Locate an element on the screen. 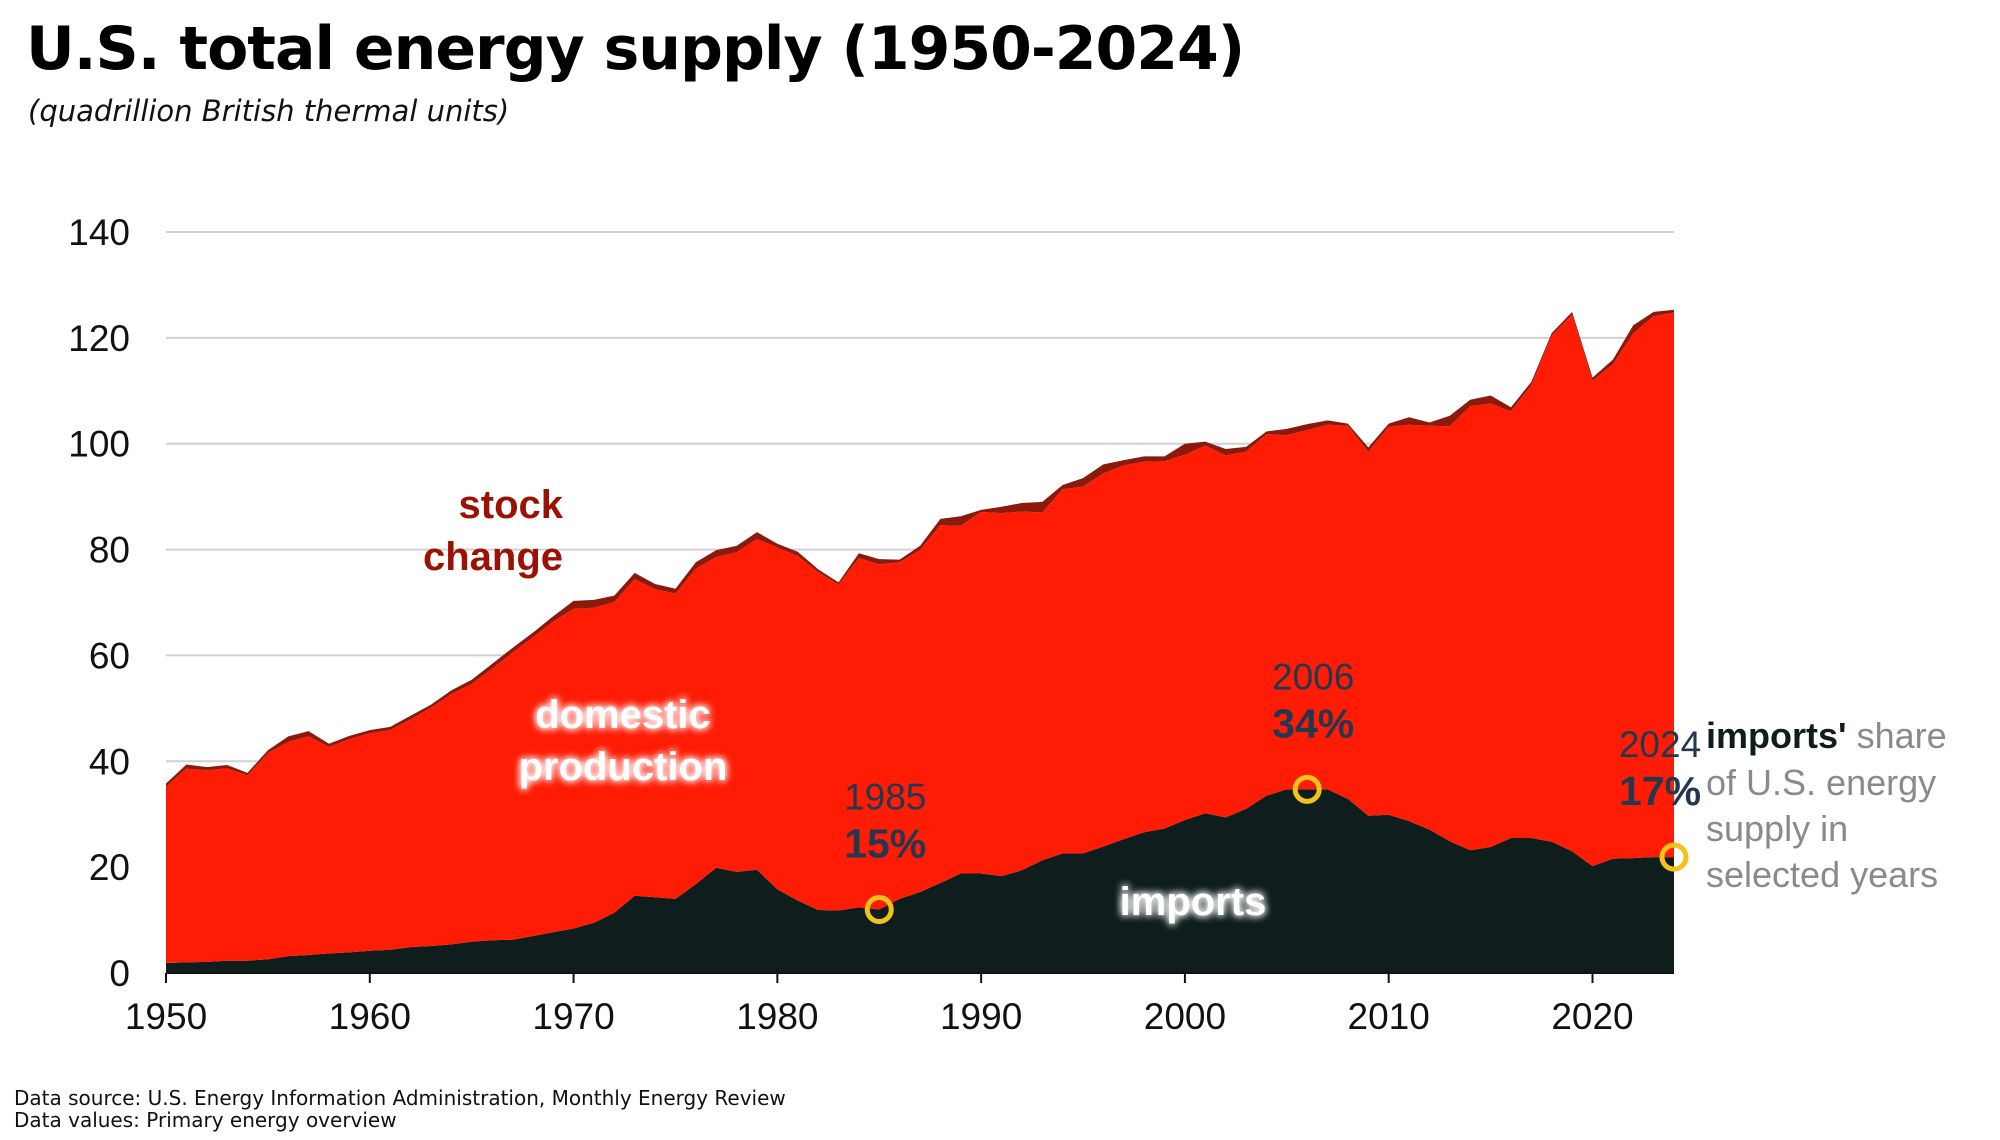  y-tick-label: 140 is located at coordinates (99, 232).